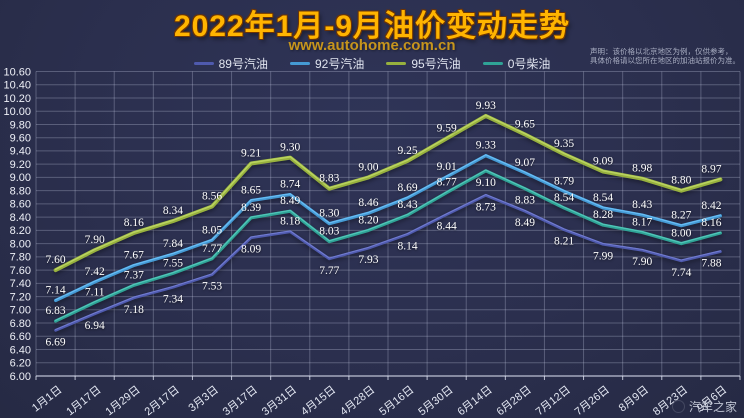  I want to click on point-value-label: 8.27, so click(681, 216).